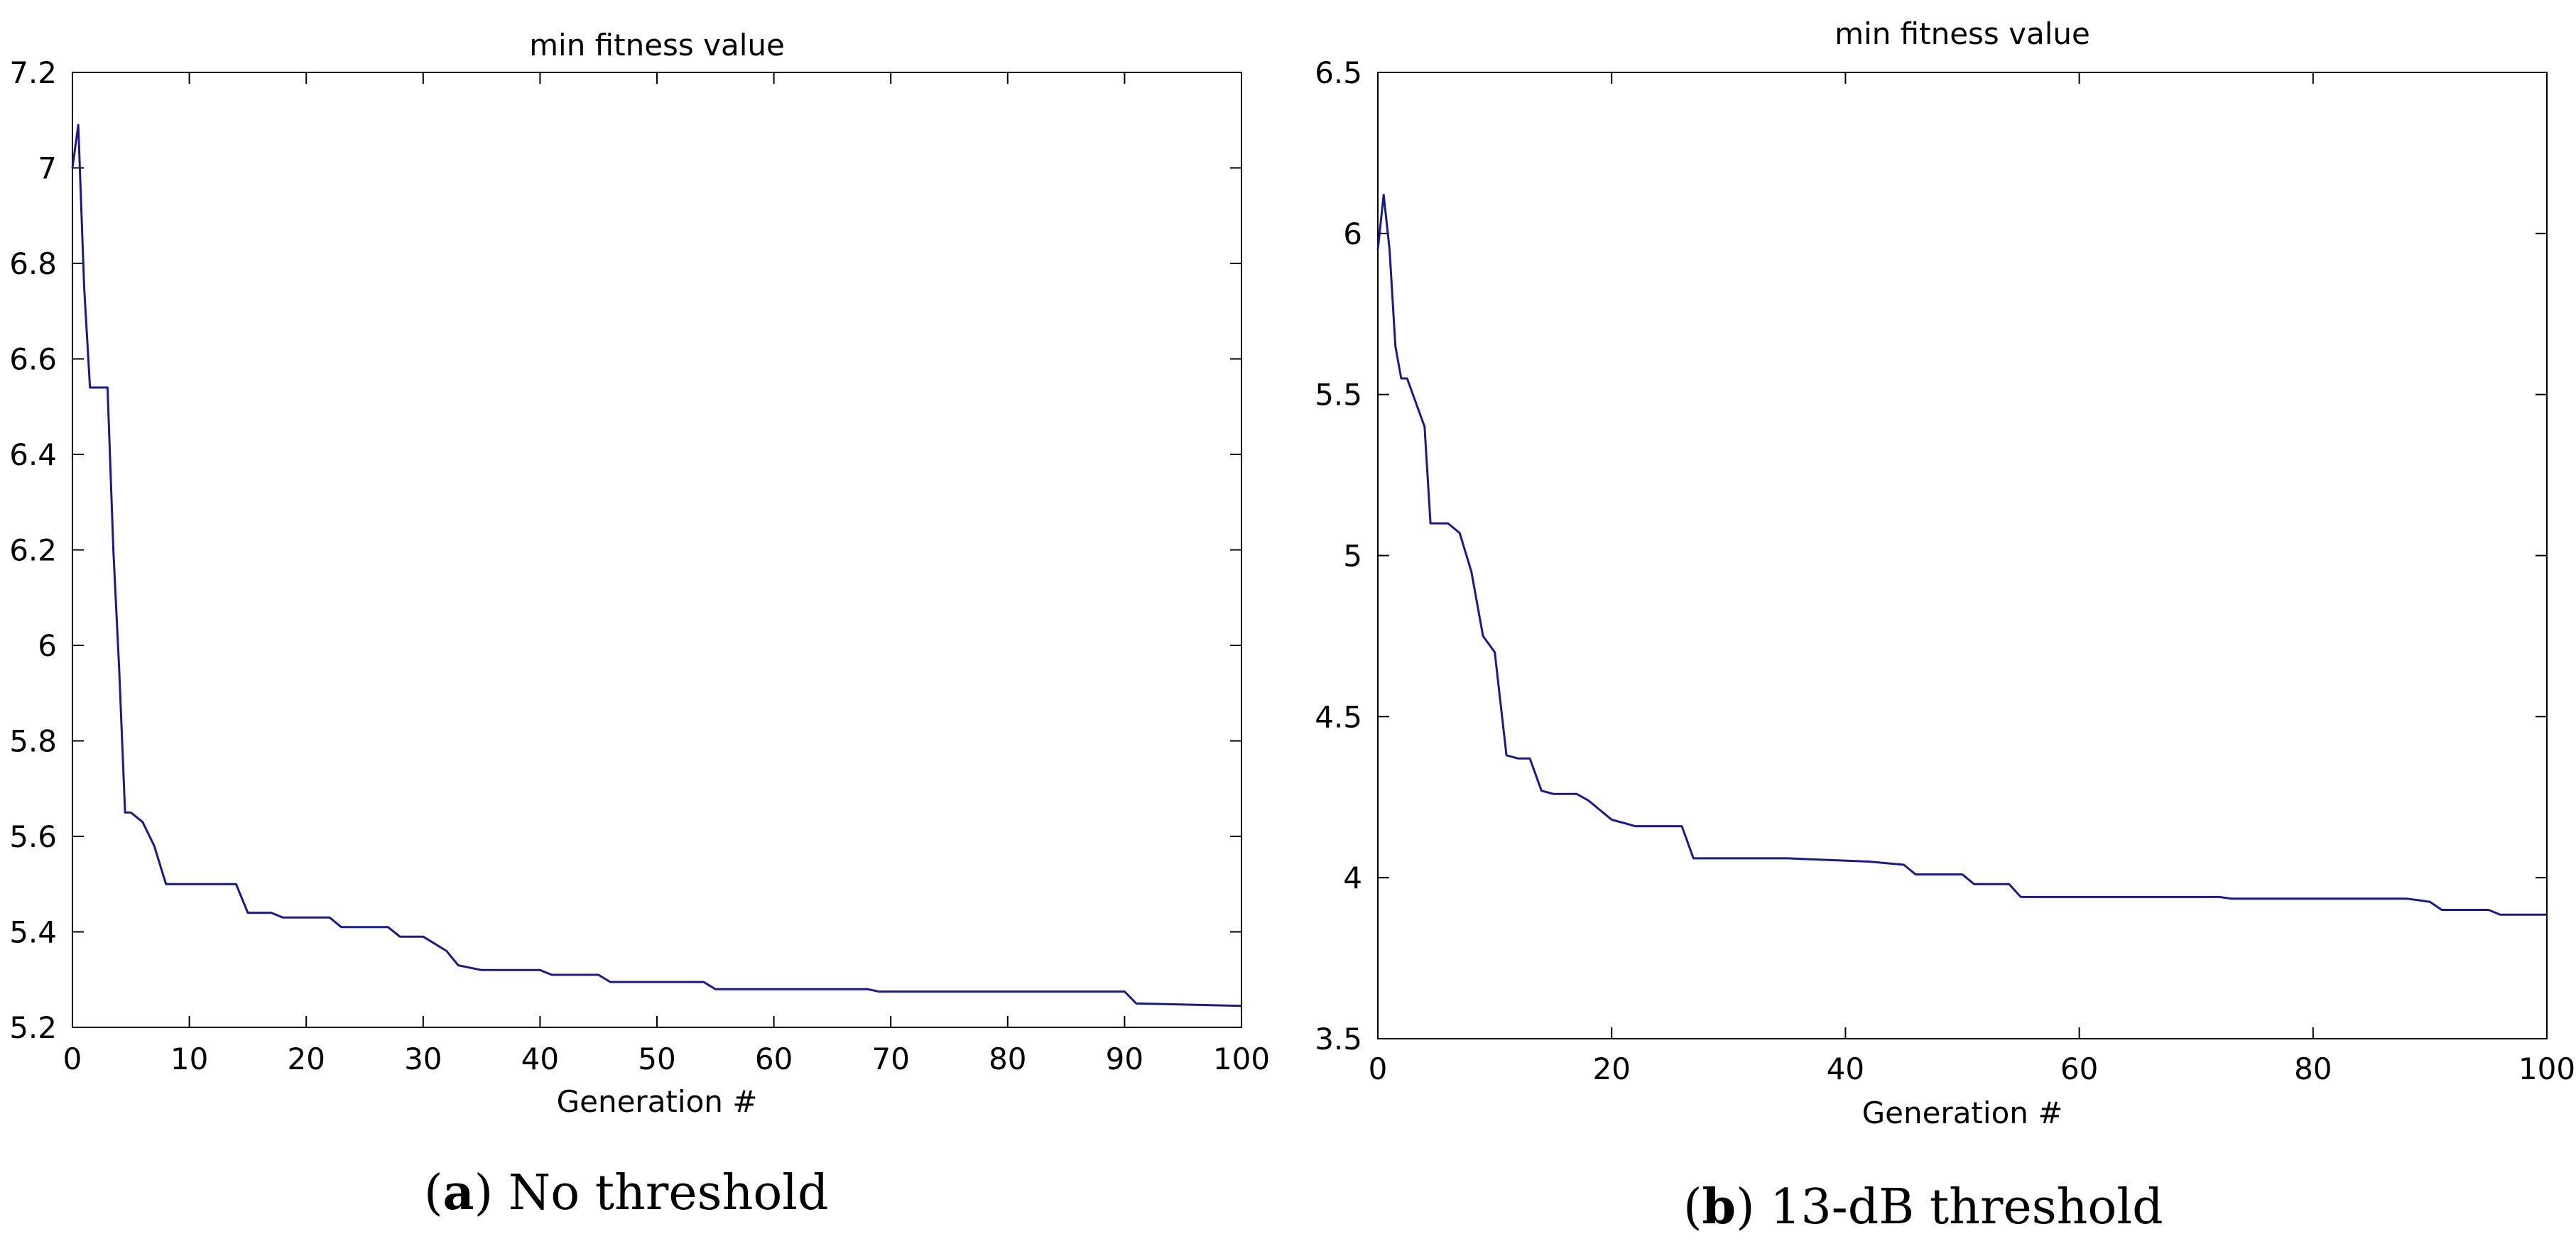 The image size is (2576, 1251). Describe the element at coordinates (33, 932) in the screenshot. I see `chart-a-ytick-label: 5.4` at that location.